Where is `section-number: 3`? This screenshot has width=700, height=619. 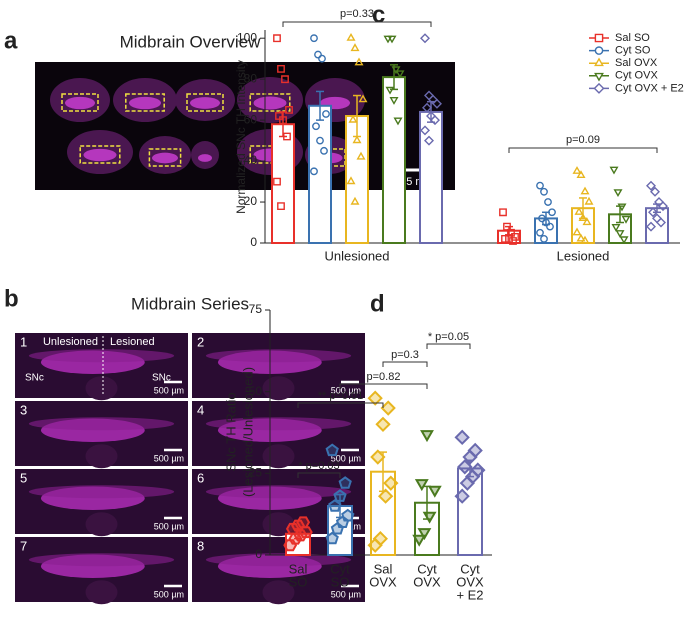
section-number: 3 is located at coordinates (23, 409).